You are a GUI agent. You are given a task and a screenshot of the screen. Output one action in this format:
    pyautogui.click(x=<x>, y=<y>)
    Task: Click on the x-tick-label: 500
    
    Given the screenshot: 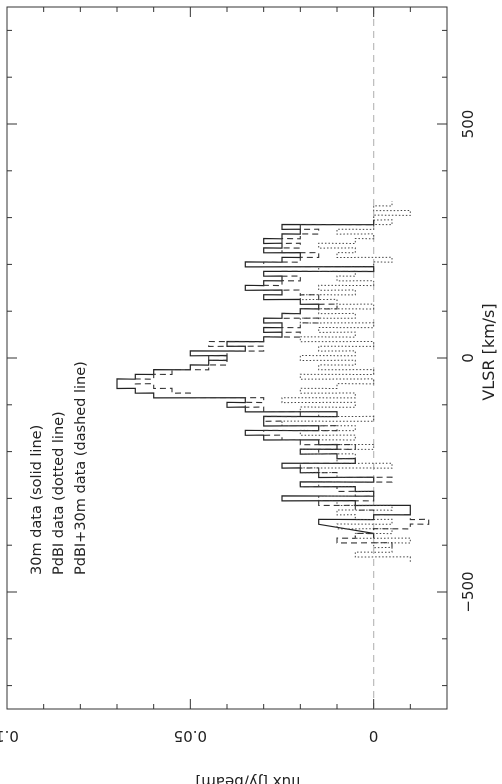 What is the action you would take?
    pyautogui.click(x=468, y=124)
    